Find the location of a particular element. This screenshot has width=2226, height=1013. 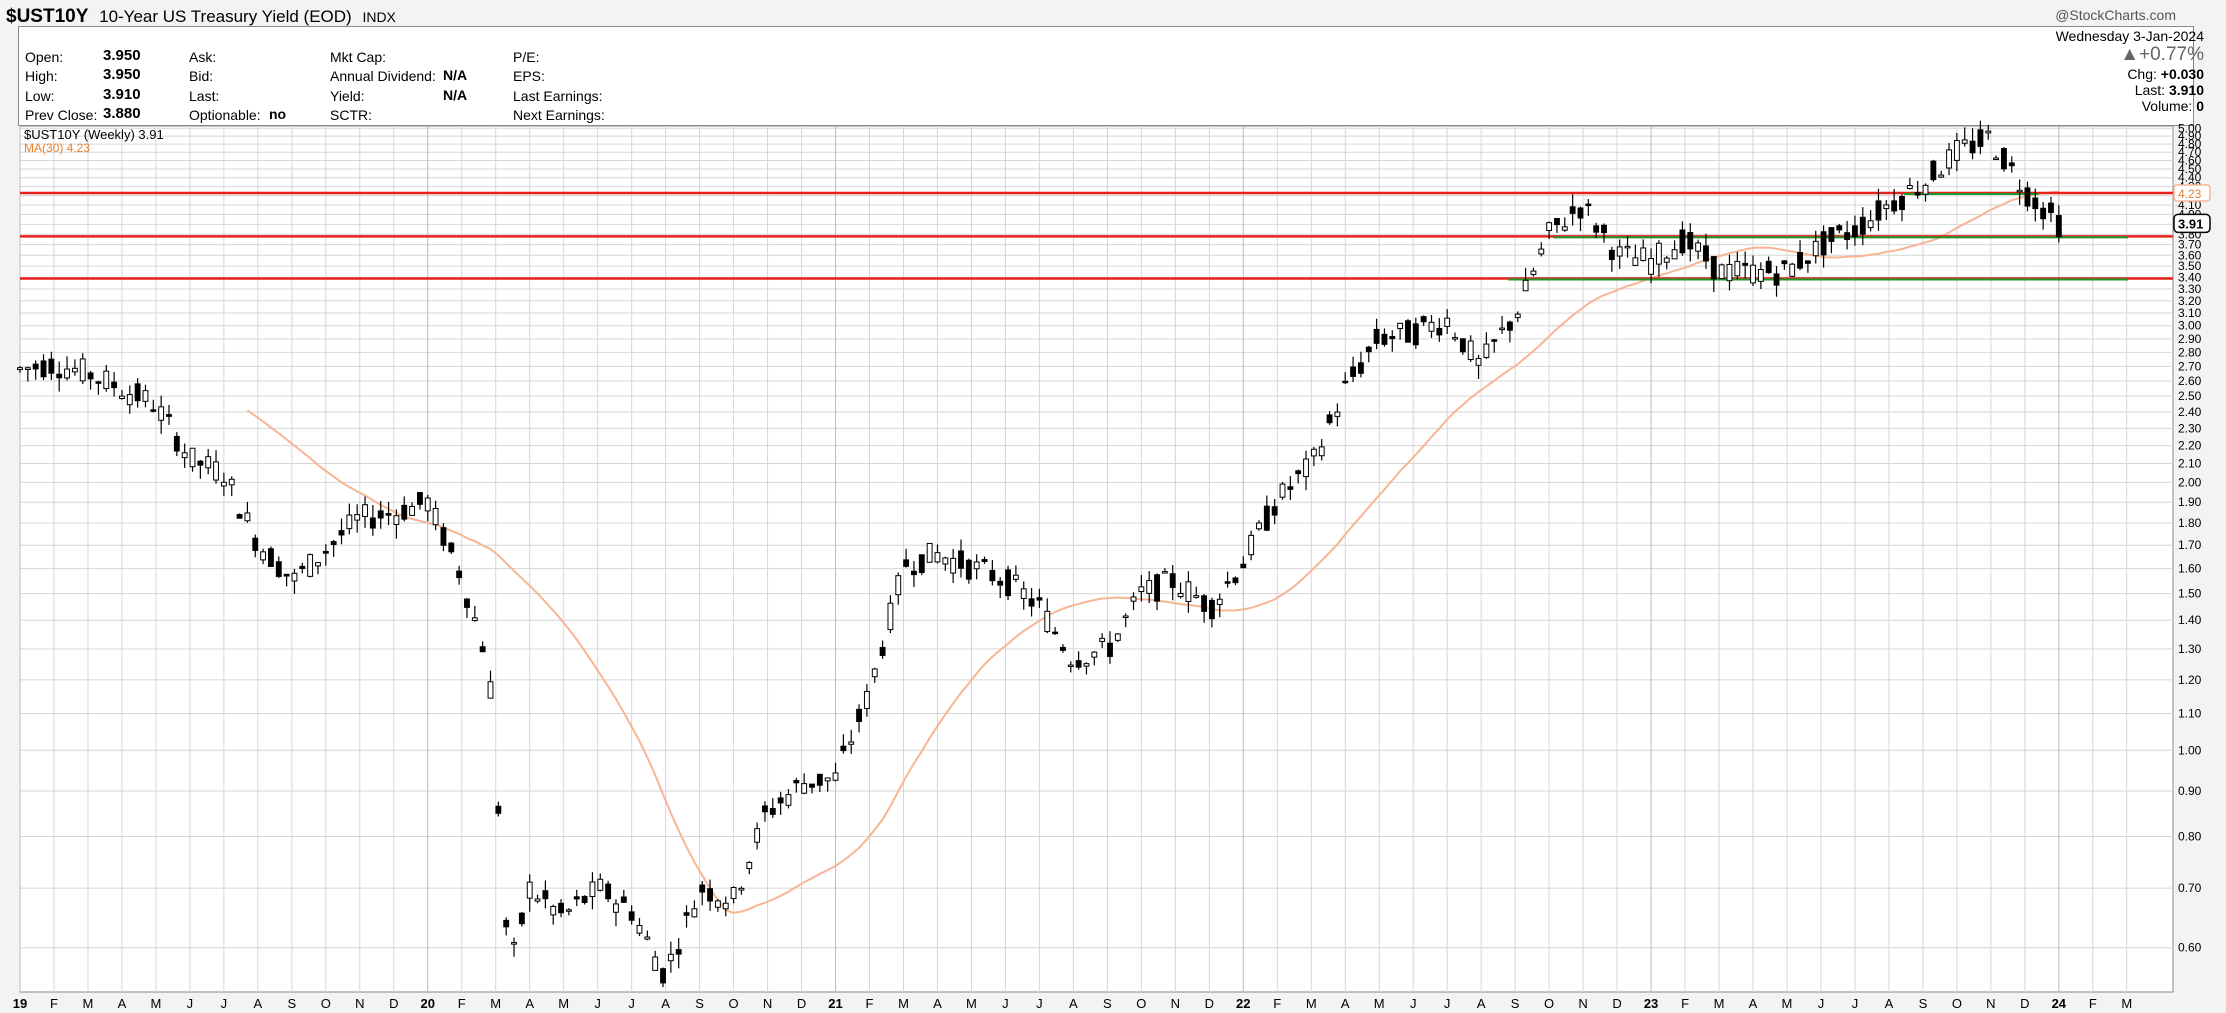

y-tick-label: 2.70 is located at coordinates (2190, 366).